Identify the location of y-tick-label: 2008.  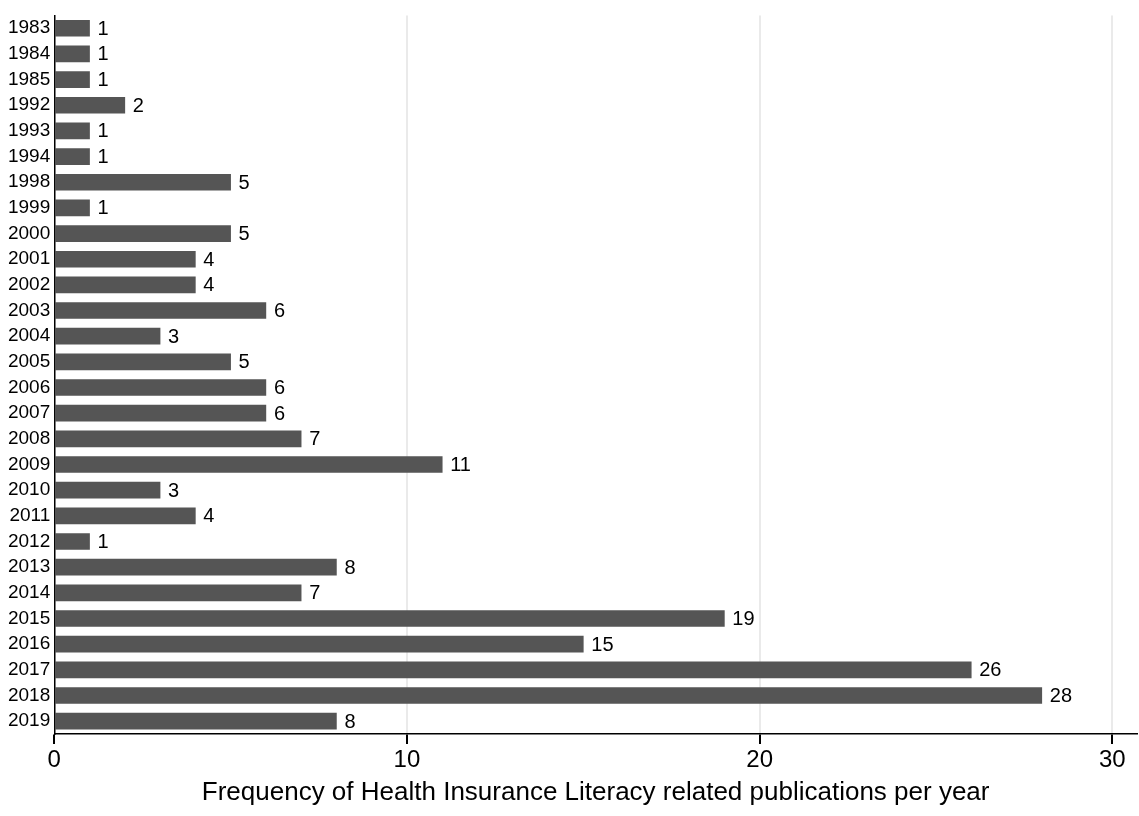
(29, 438).